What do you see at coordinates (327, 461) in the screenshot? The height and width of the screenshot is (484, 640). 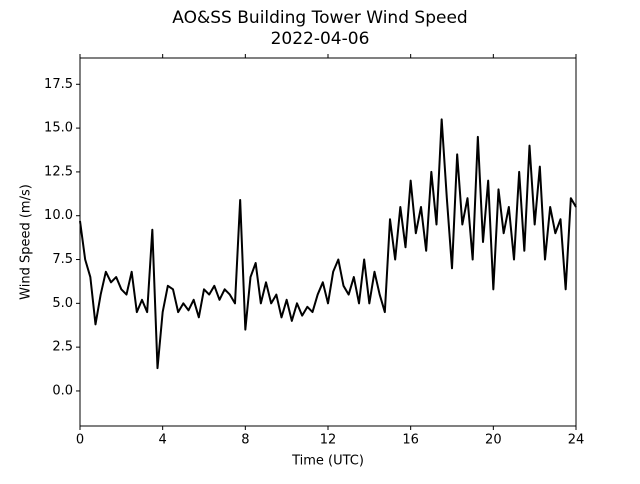 I see `x-axis-label: Time (UTC)` at bounding box center [327, 461].